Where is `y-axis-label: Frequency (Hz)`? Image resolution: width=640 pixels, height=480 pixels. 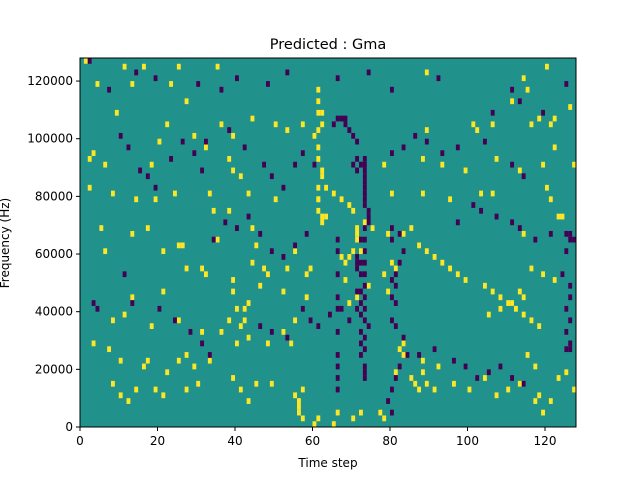
y-axis-label: Frequency (Hz) is located at coordinates (6, 243).